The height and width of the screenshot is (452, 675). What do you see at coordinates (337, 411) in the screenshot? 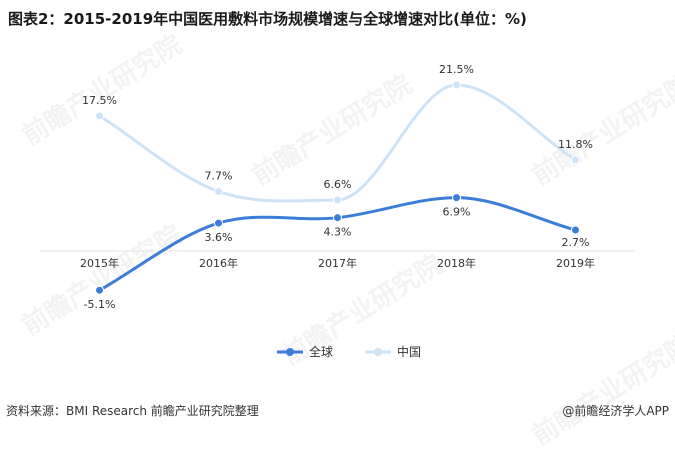
I see `footer: 资料来源：BMI Research 前瞻产业研究院整理 @前瞻经济学人APP` at bounding box center [337, 411].